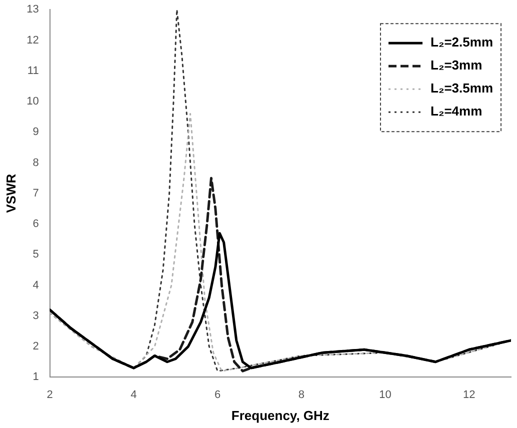 Image resolution: width=517 pixels, height=428 pixels. What do you see at coordinates (35, 254) in the screenshot?
I see `y-tick-label: 5` at bounding box center [35, 254].